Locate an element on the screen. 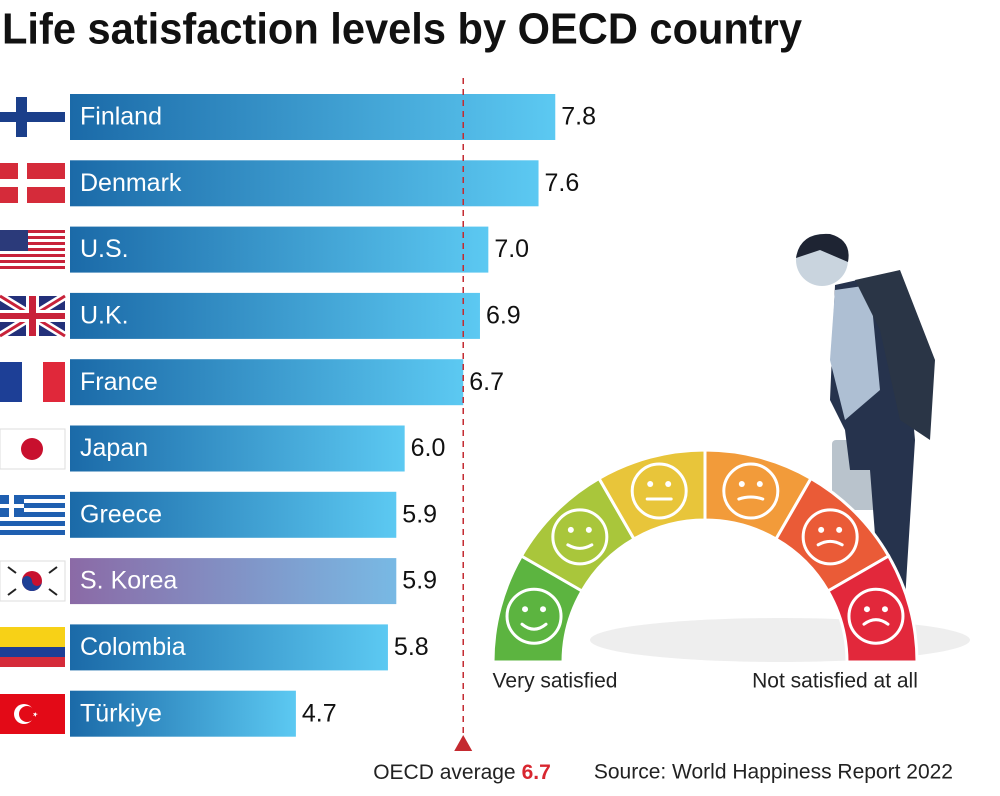  category-label: Colombia is located at coordinates (133, 647).